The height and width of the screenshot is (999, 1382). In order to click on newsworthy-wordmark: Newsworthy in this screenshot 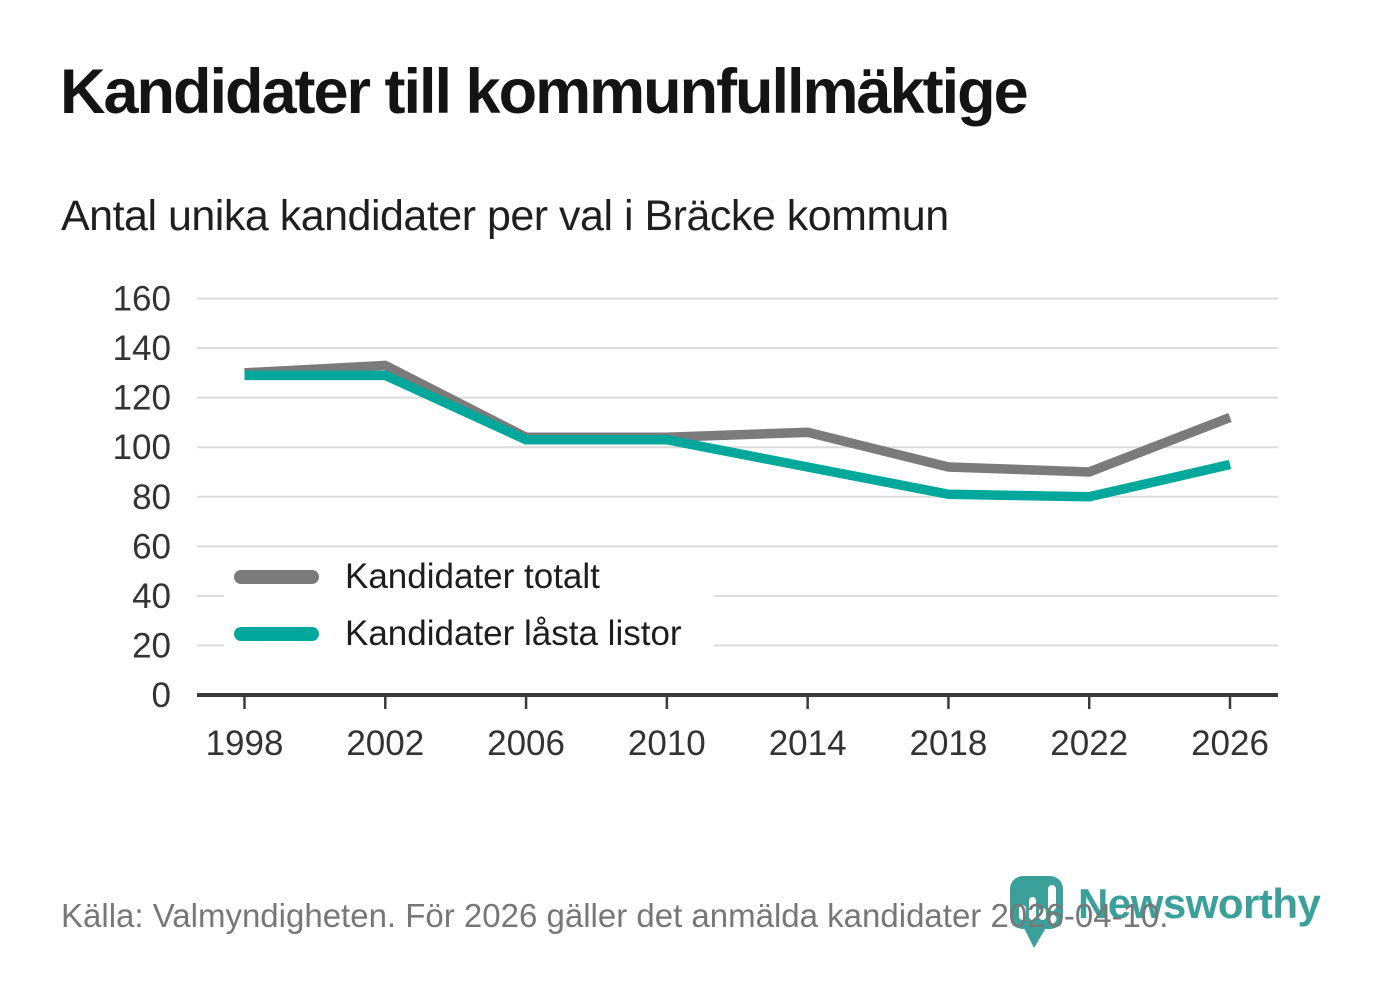, I will do `click(1199, 903)`.